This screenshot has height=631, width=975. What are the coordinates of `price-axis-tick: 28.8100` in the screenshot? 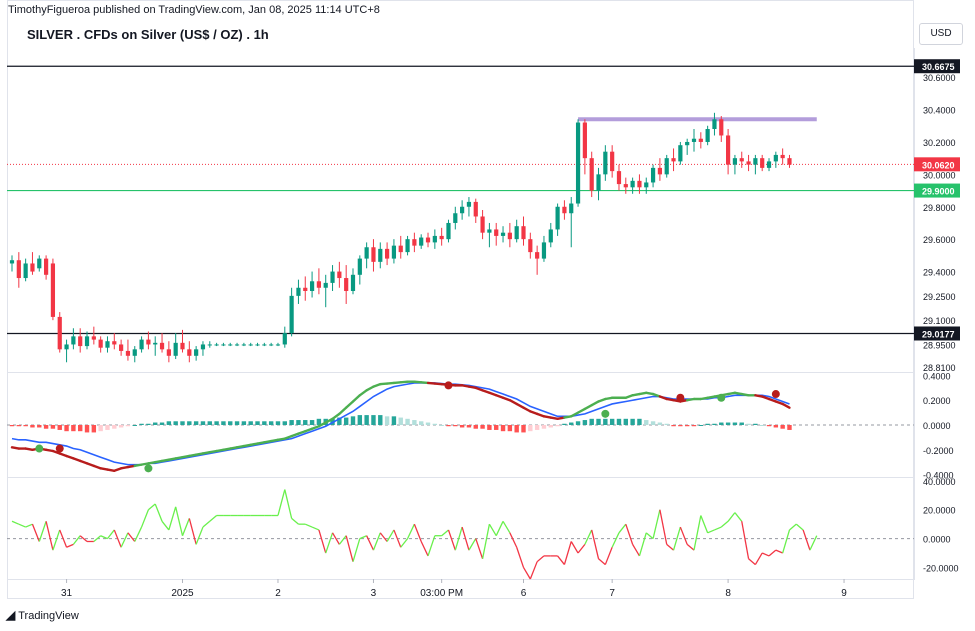 It's located at (939, 368).